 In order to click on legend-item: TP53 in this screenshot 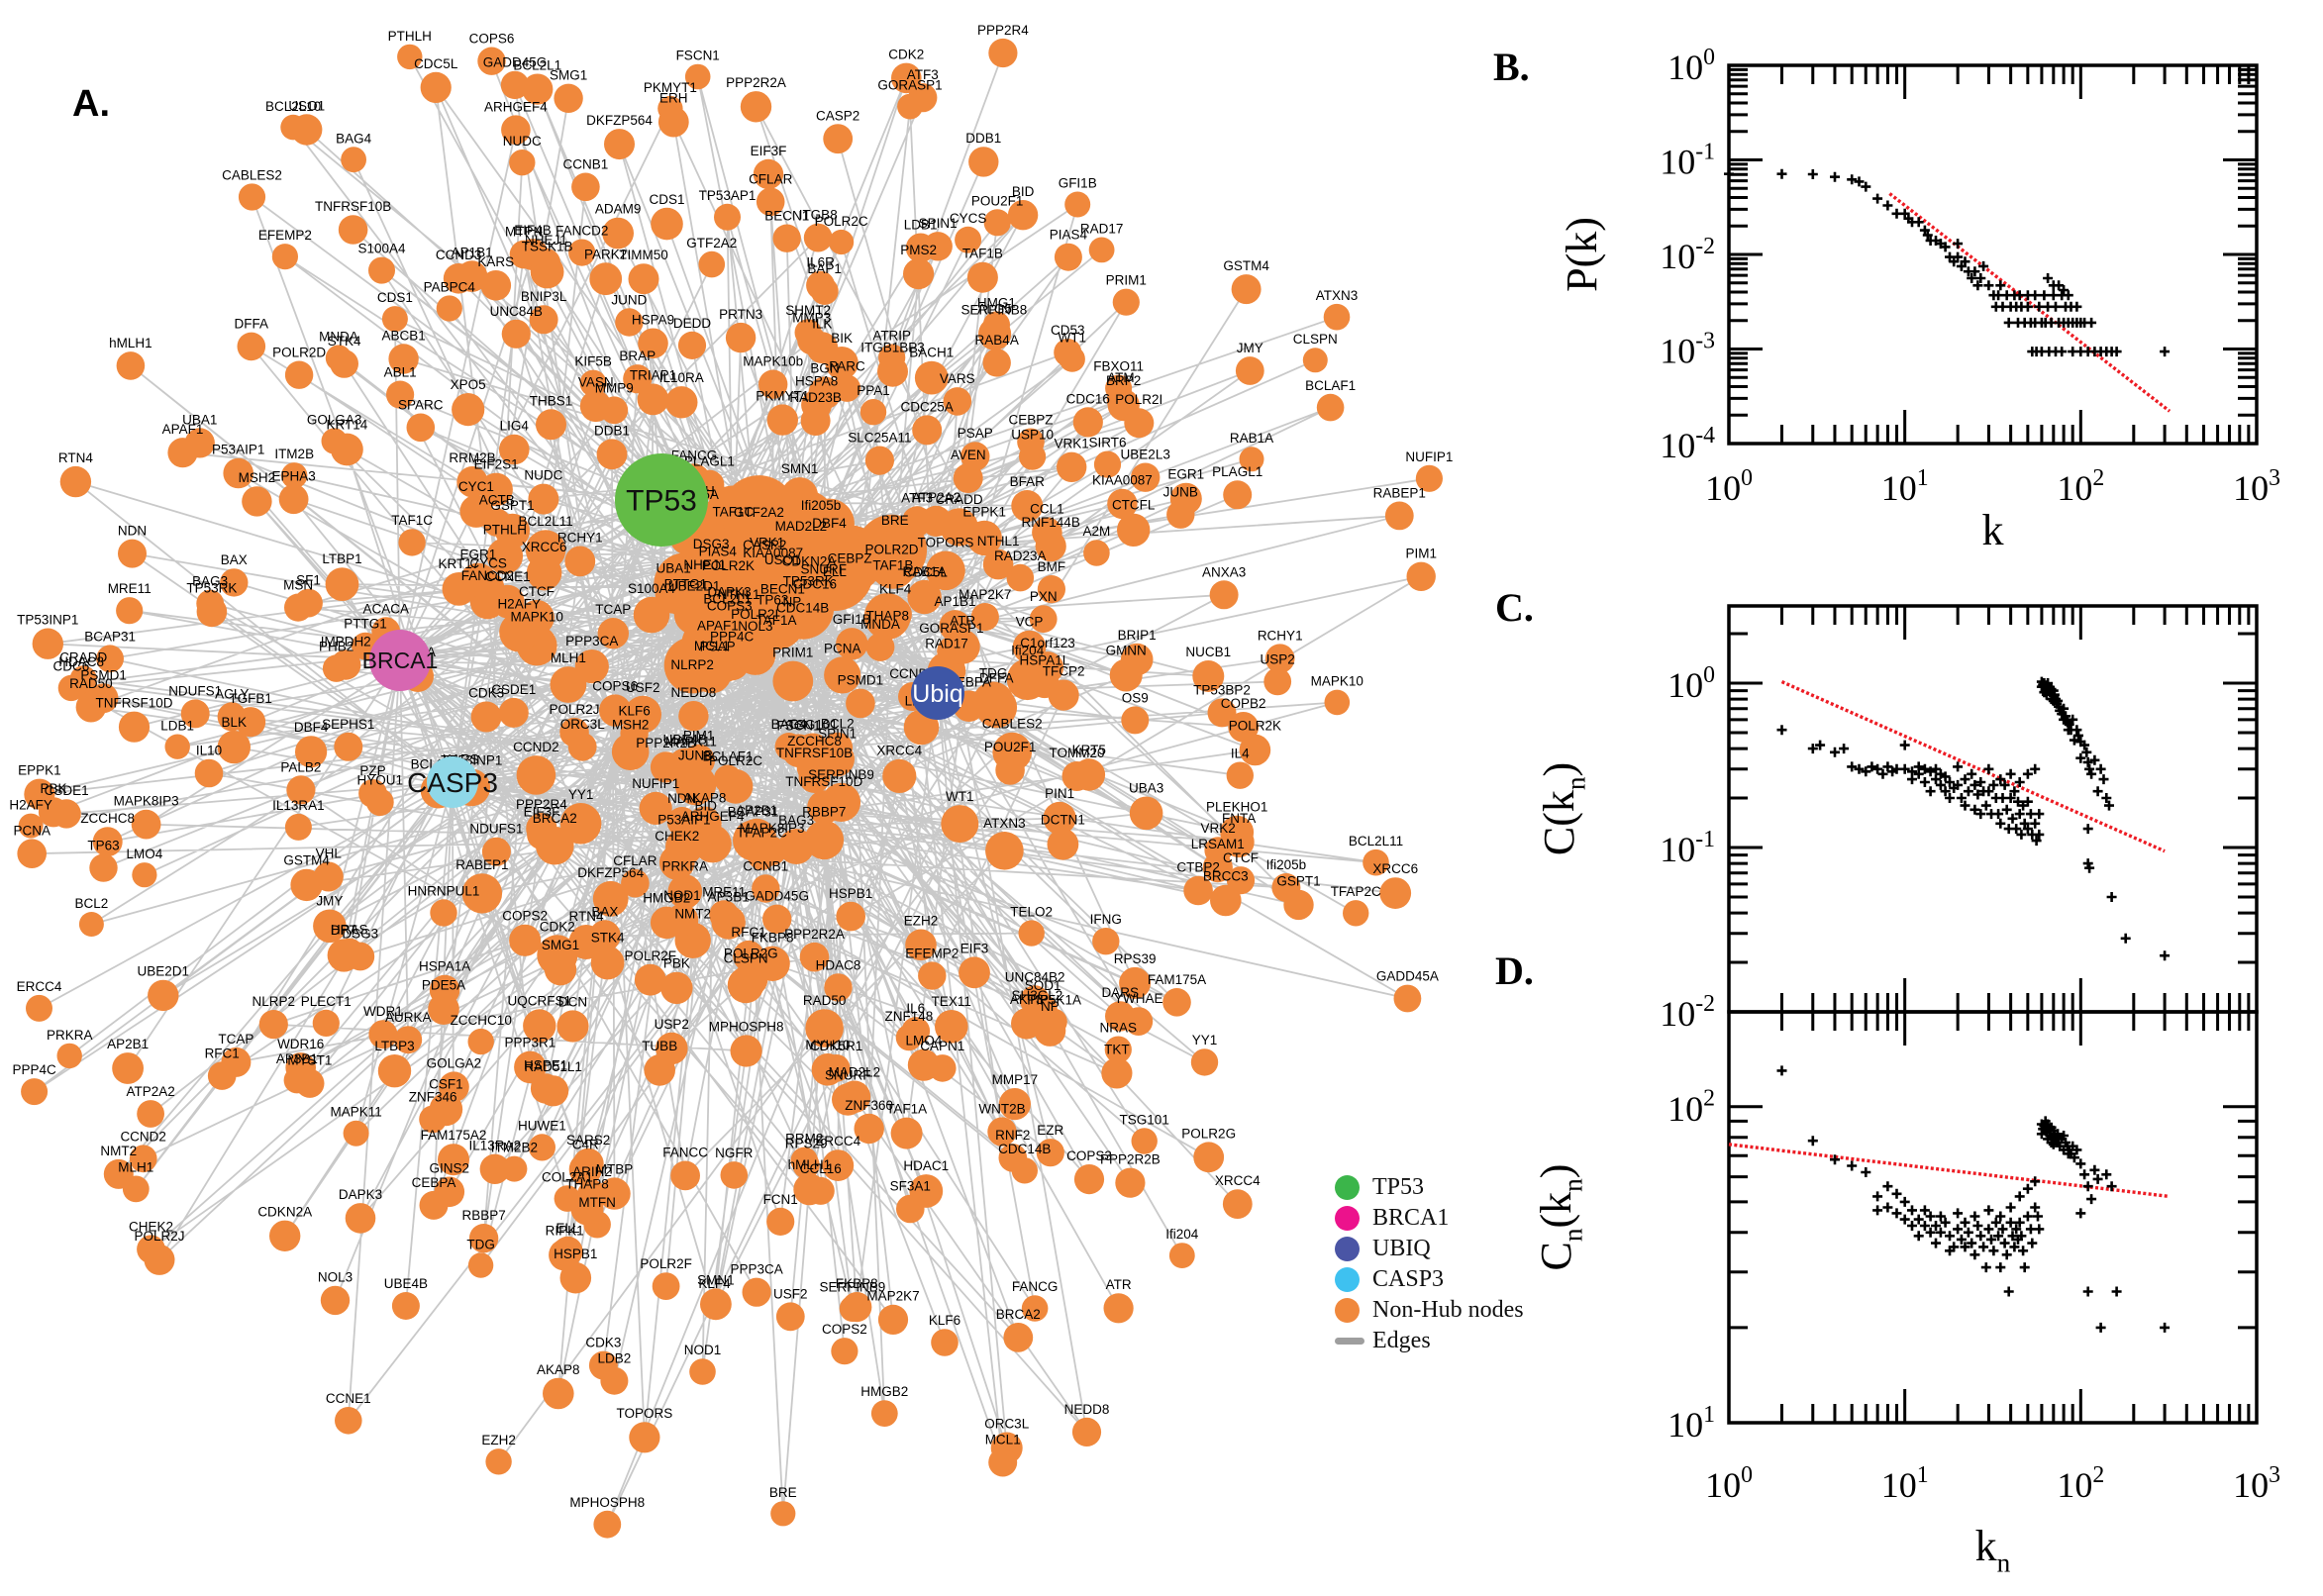, I will do `click(1429, 1187)`.